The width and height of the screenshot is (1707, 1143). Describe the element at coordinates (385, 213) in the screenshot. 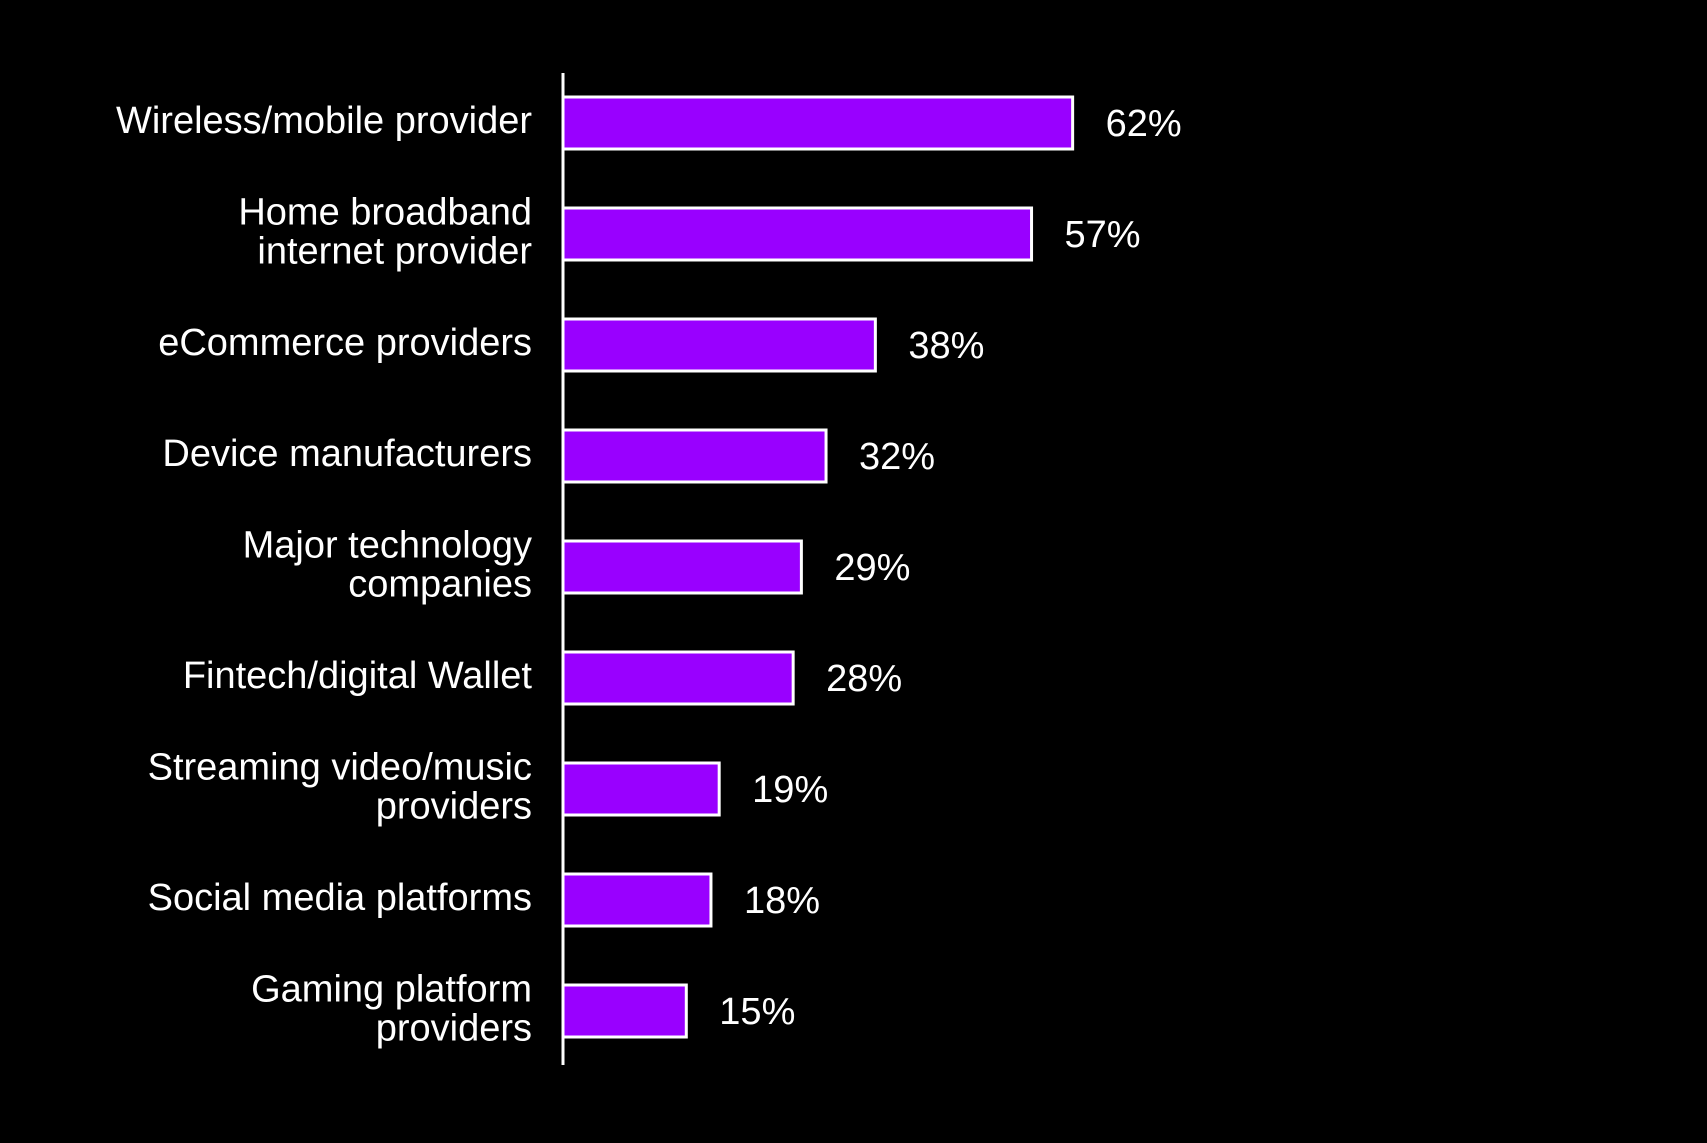

I see `category-label-line: Home broadband` at that location.